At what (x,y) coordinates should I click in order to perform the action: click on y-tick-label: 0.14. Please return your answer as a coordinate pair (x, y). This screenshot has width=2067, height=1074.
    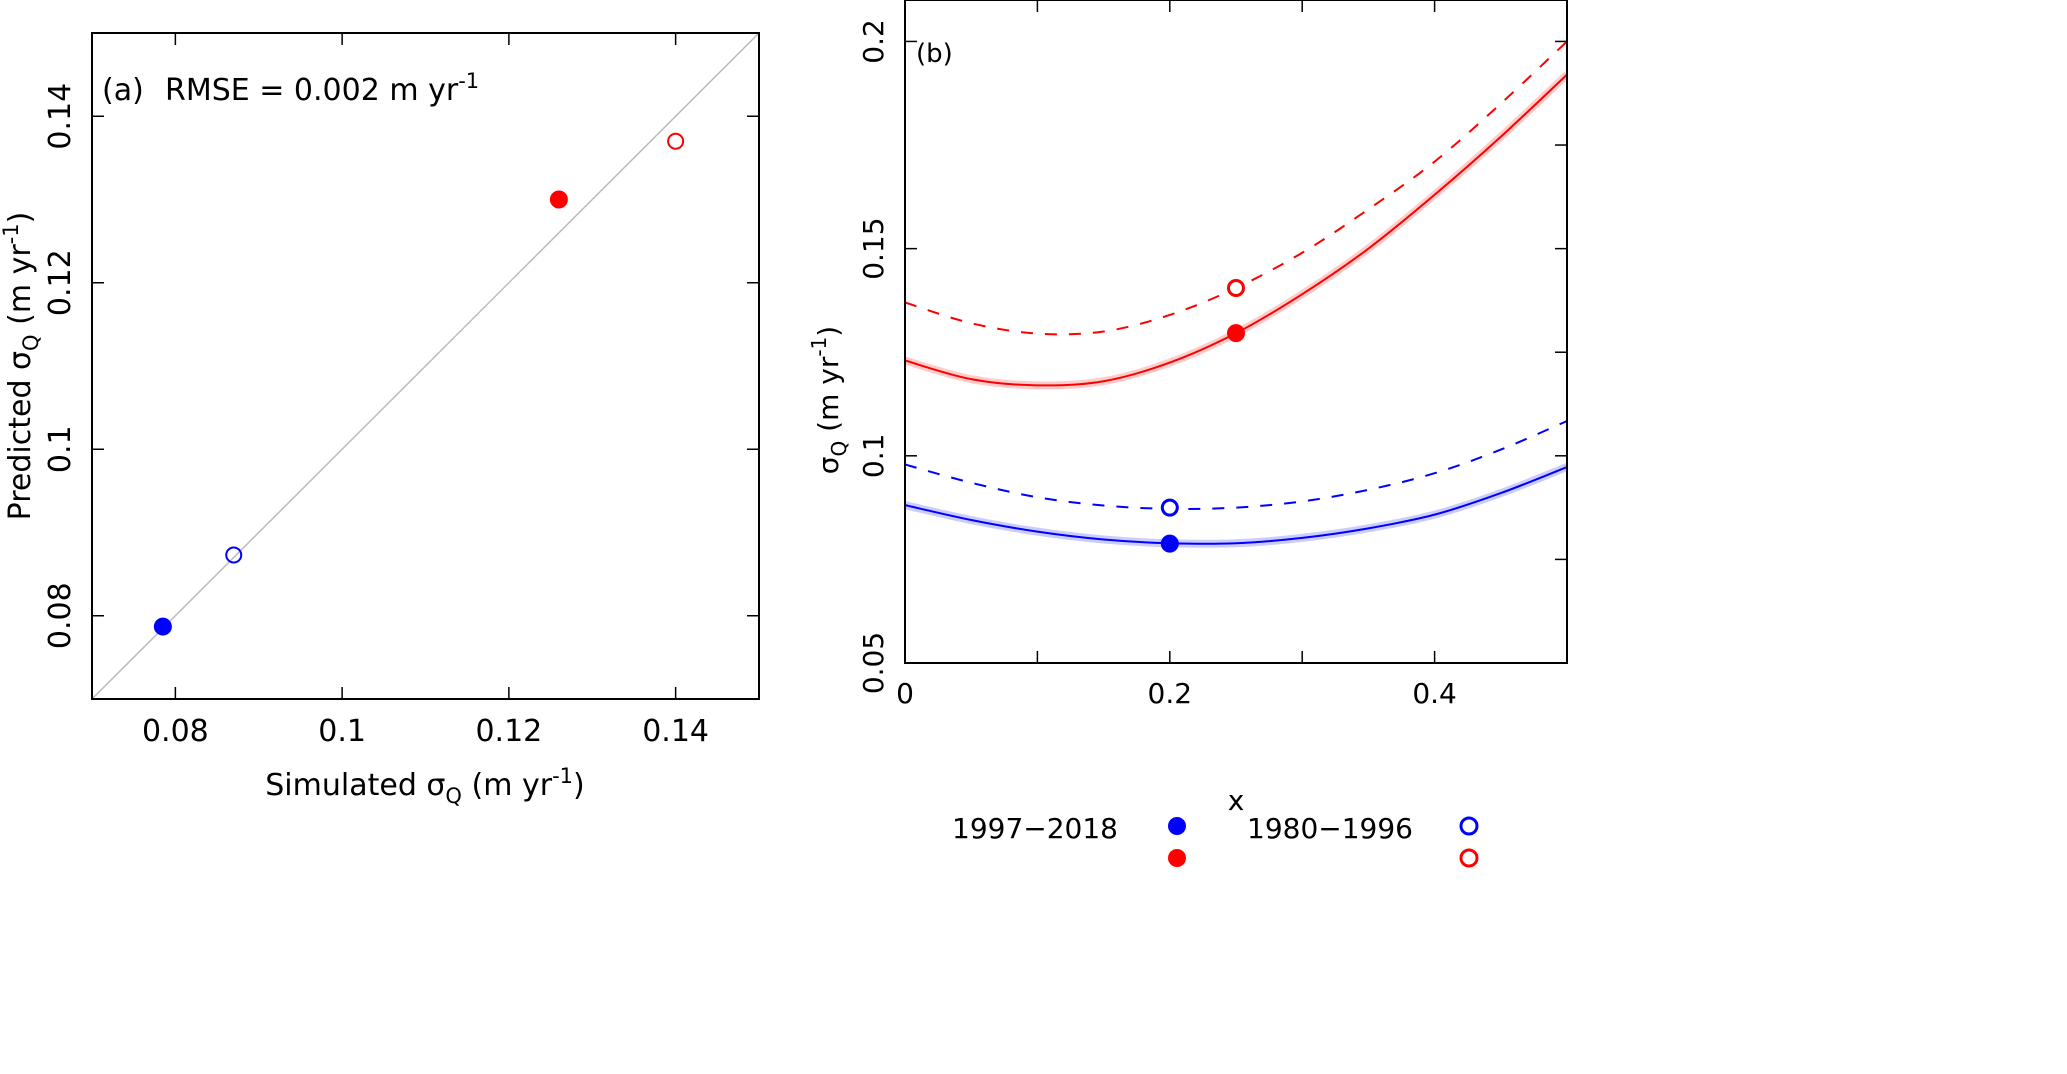
    Looking at the image, I should click on (60, 116).